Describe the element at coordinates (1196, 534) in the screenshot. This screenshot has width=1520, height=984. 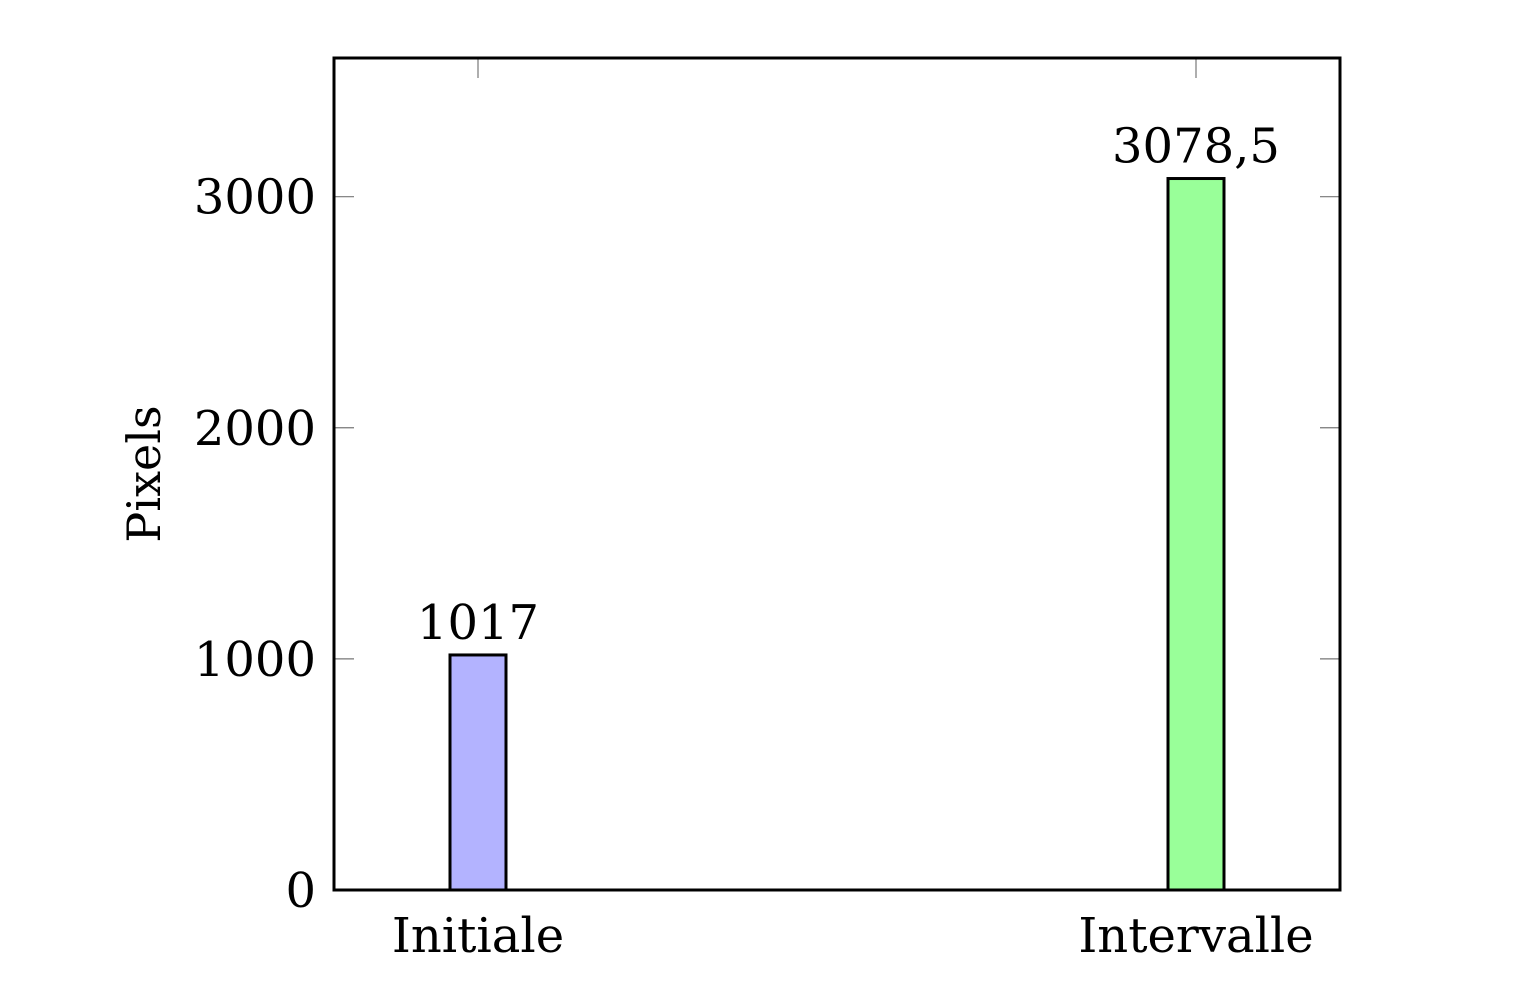
I see `bar-intervalle` at that location.